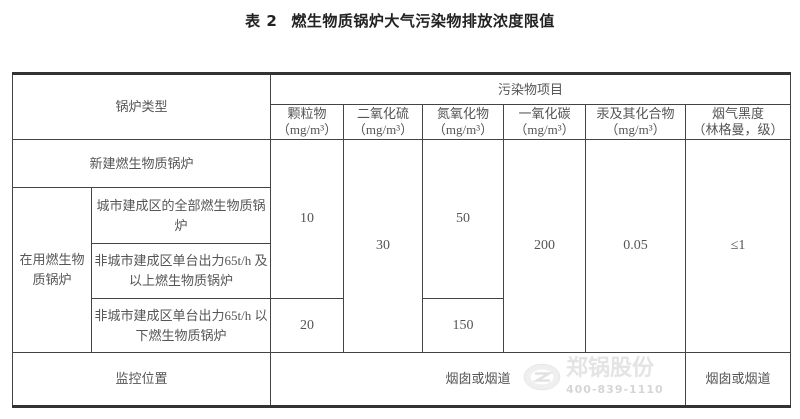 This screenshot has height=419, width=800. I want to click on column-header: 氮氧化物 （mg/m³）, so click(463, 122).